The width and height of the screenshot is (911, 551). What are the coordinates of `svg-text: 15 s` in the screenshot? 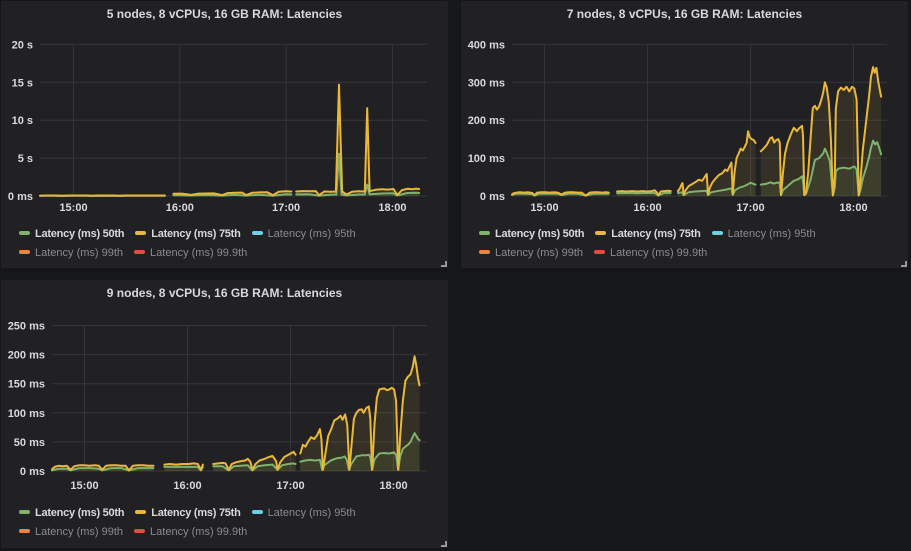 It's located at (22, 83).